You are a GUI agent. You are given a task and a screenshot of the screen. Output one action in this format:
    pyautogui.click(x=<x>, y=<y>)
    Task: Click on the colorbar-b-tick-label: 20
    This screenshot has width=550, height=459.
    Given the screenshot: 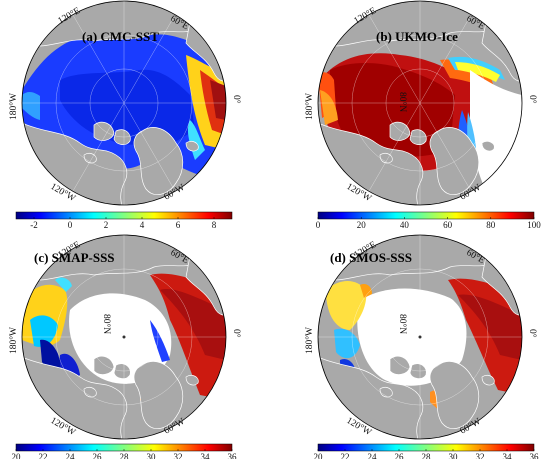 What is the action you would take?
    pyautogui.click(x=362, y=225)
    